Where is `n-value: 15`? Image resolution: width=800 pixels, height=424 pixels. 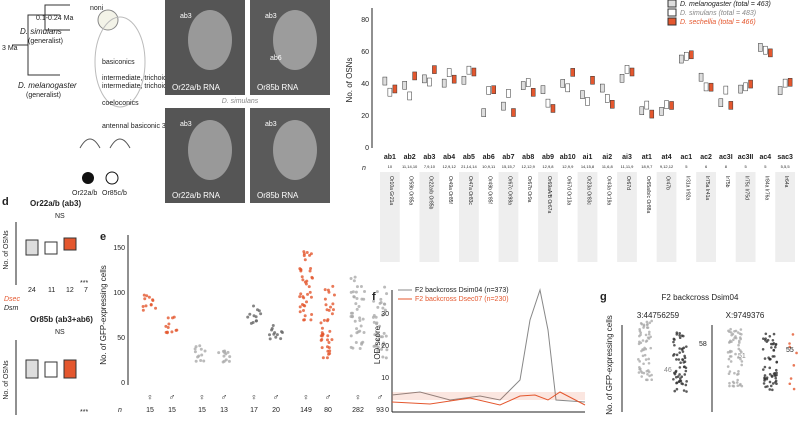 n-value: 15 is located at coordinates (172, 410).